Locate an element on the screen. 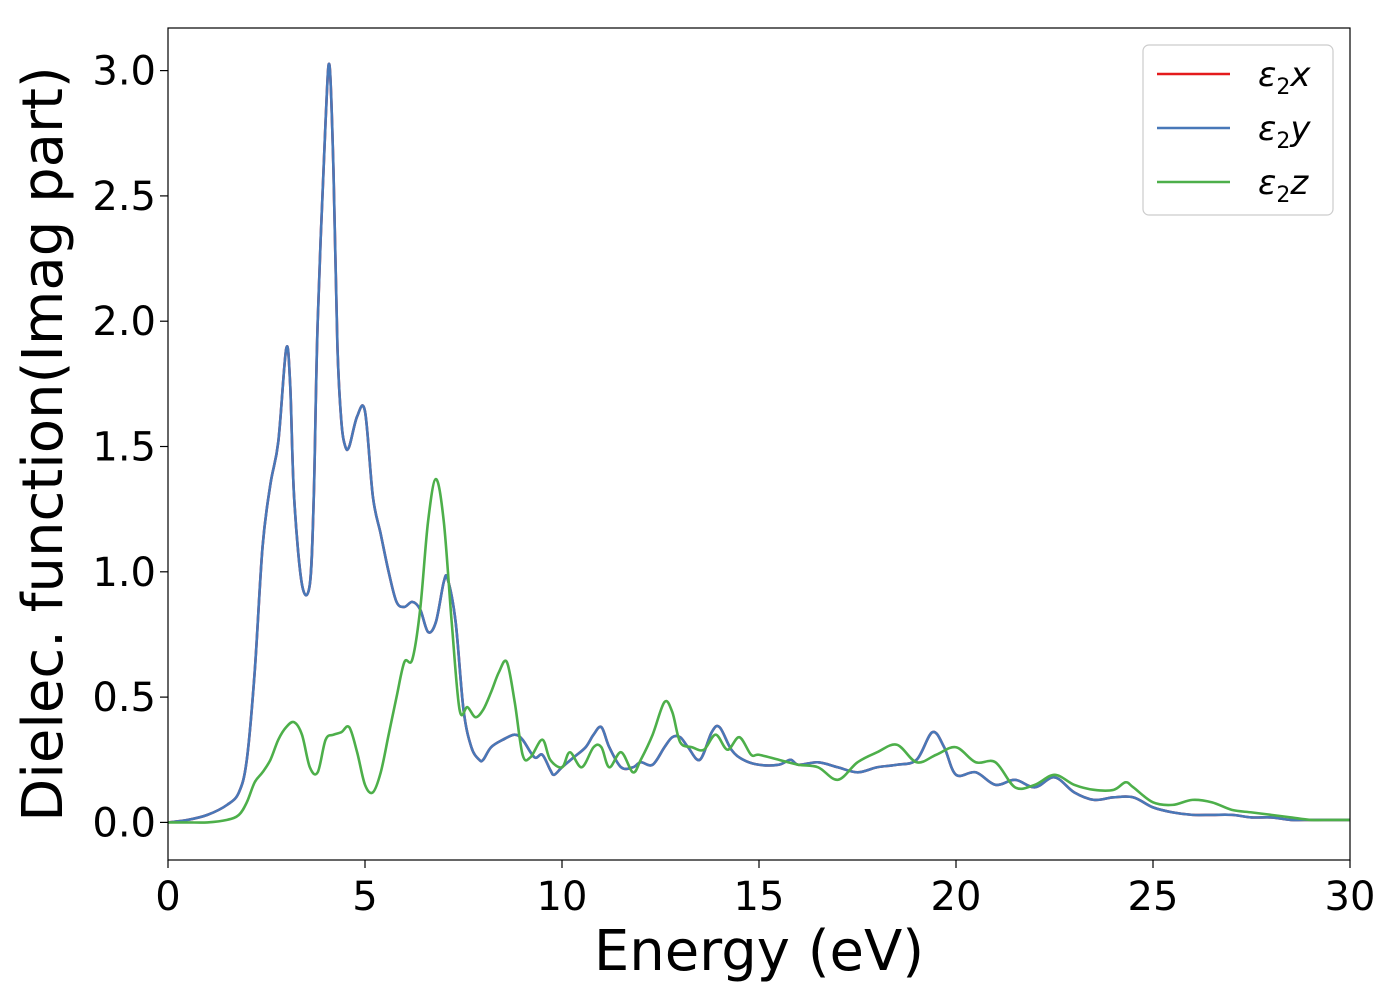 This screenshot has height=1000, width=1400. y-axis-label: Dielec. function(Imag part) is located at coordinates (43, 444).